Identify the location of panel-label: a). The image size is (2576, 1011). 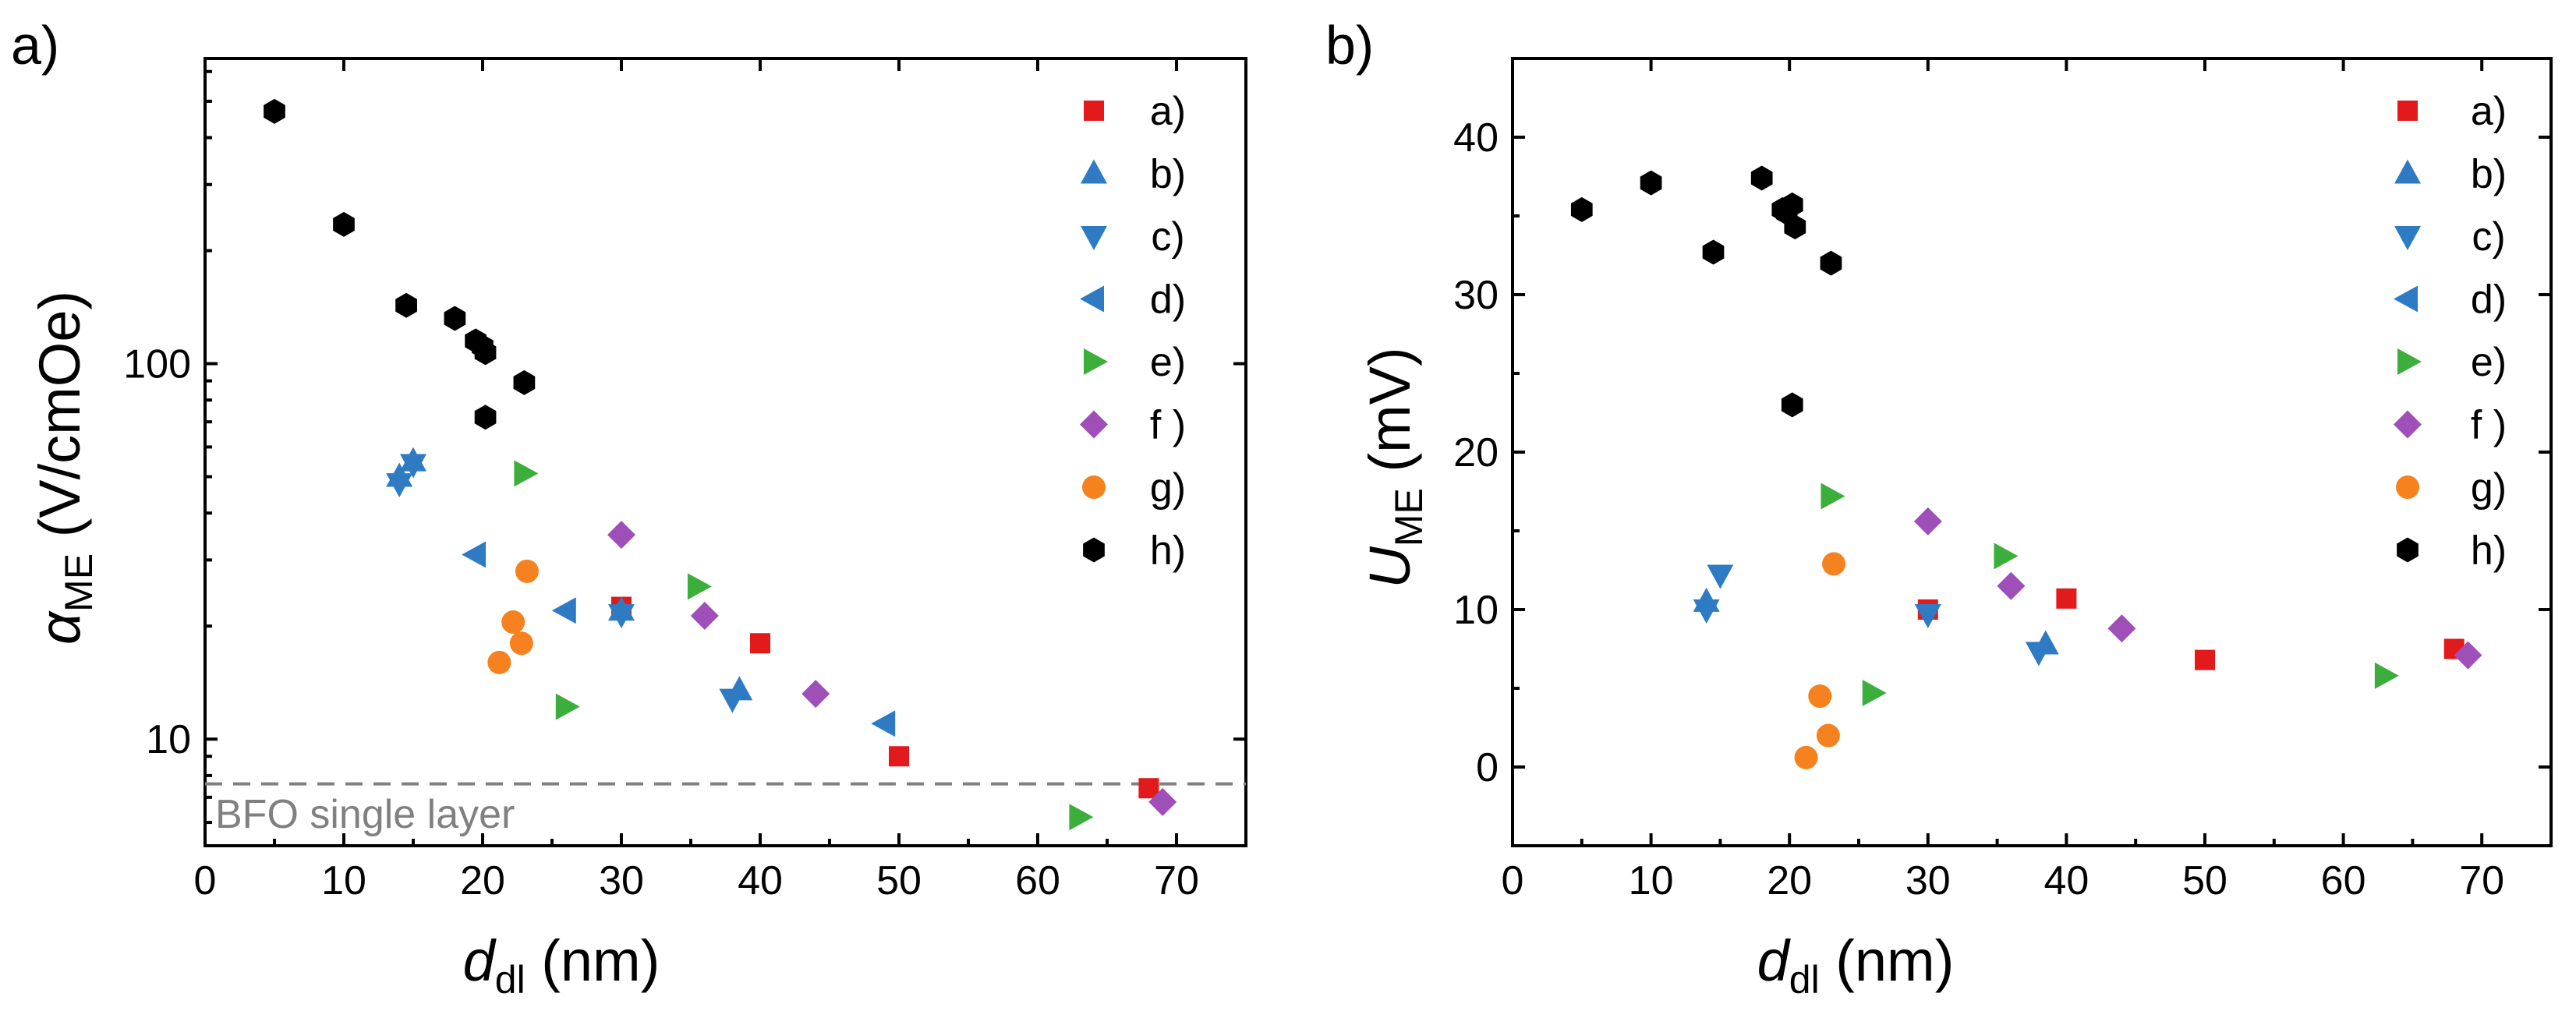
(35, 45).